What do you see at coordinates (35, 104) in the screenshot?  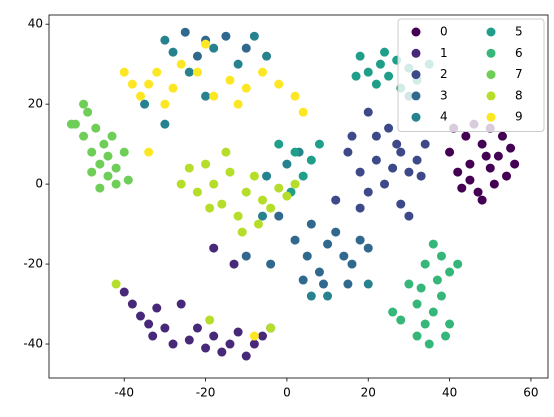 I see `y-tick-label: 20` at bounding box center [35, 104].